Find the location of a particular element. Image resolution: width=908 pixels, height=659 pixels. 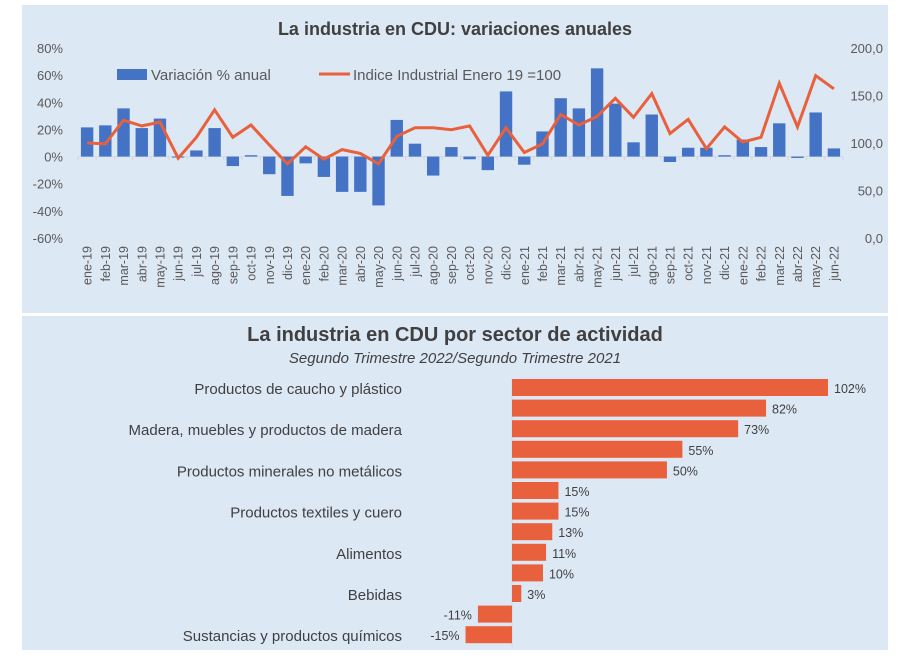

x-tick-label: ago-19 is located at coordinates (215, 265).